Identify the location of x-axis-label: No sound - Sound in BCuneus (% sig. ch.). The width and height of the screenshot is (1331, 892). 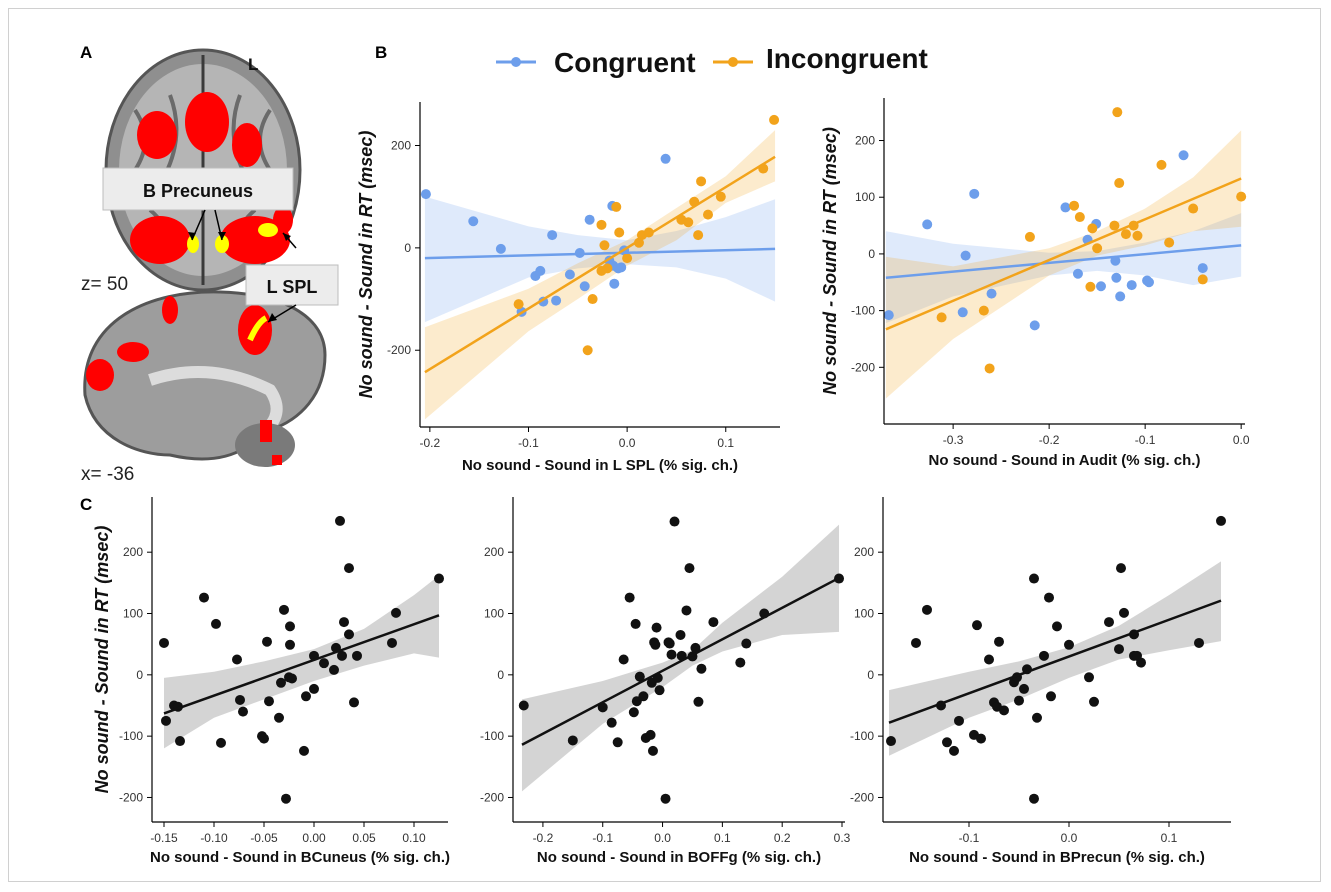
(300, 857).